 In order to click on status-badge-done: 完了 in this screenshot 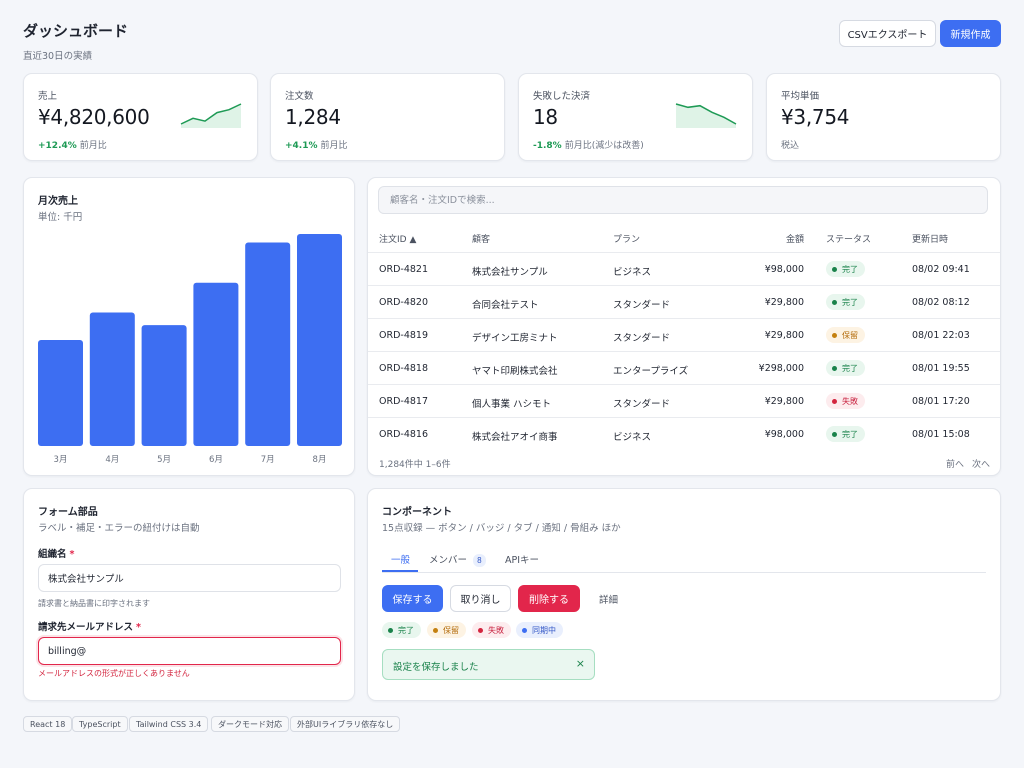, I will do `click(401, 630)`.